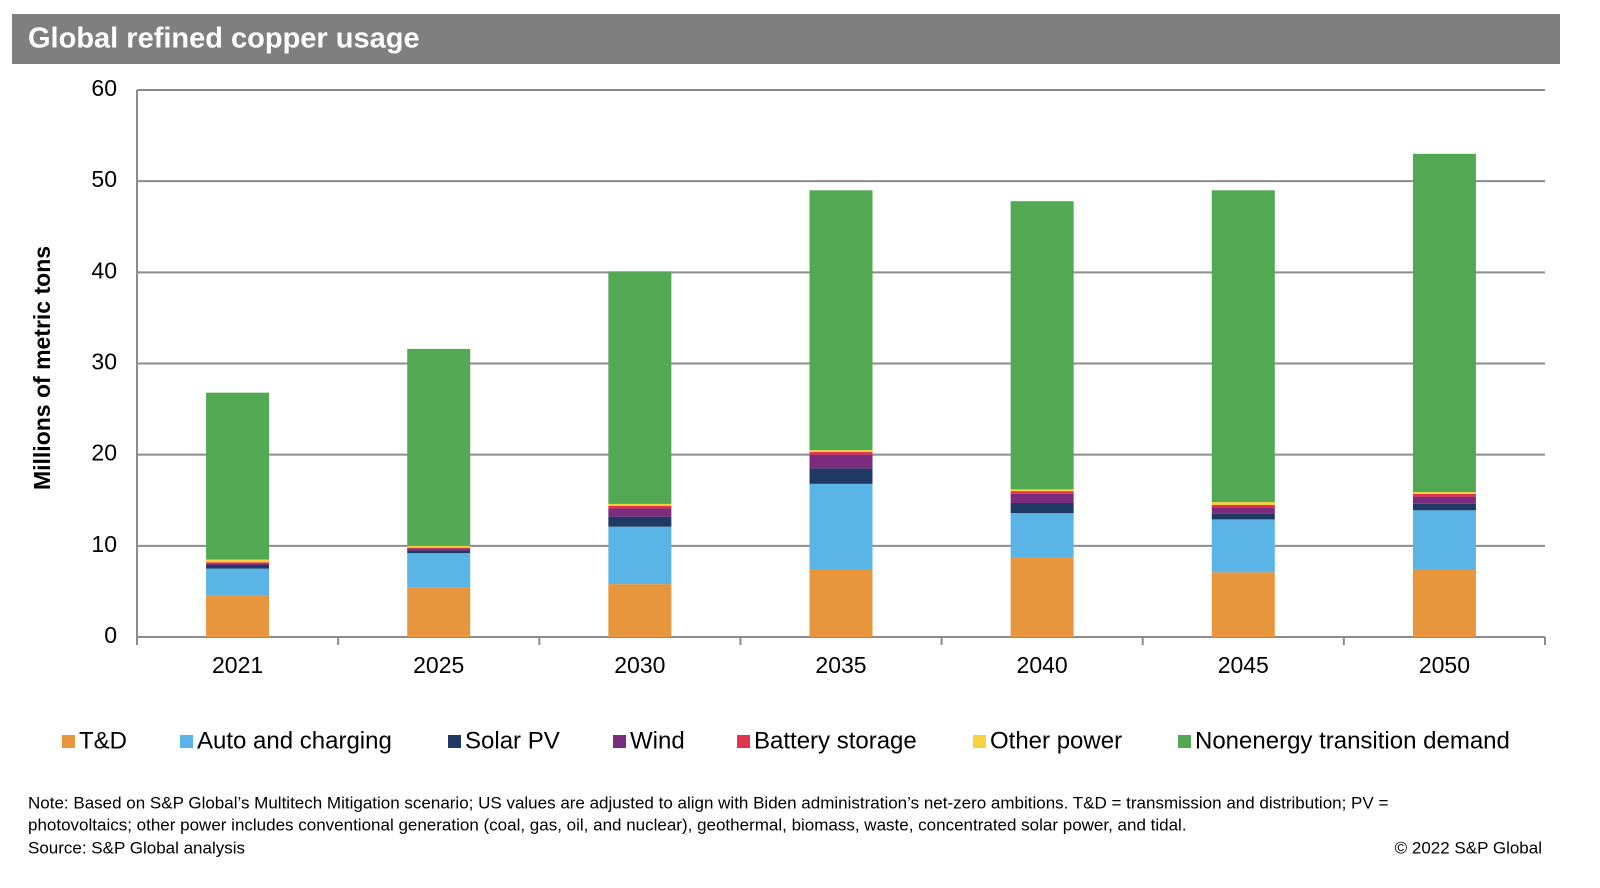  I want to click on legend-label: T&D, so click(103, 740).